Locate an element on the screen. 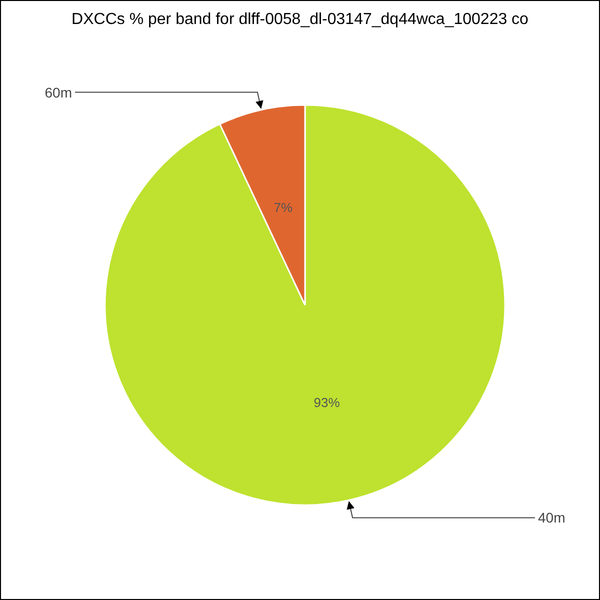 This screenshot has width=600, height=600. data-label: 93% is located at coordinates (327, 402).